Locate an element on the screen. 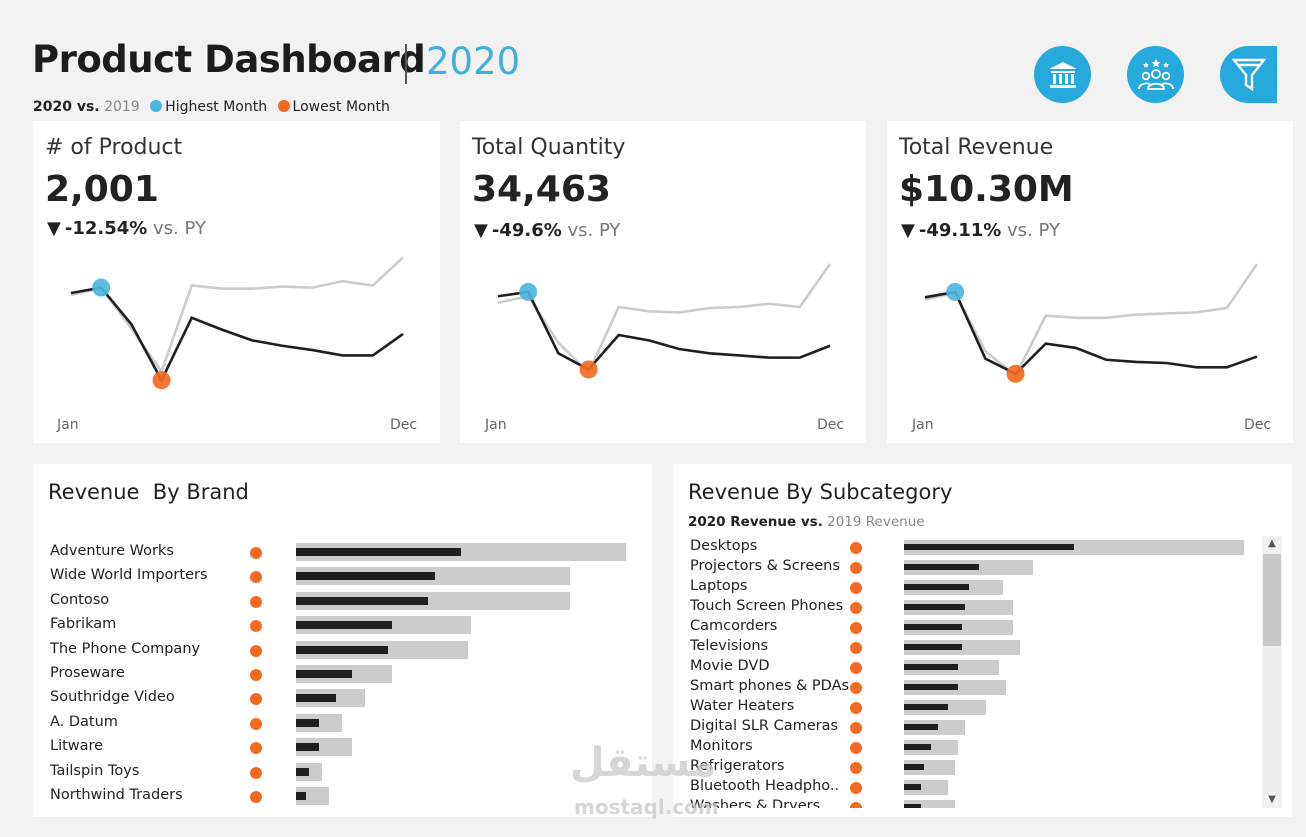  scroll-up-icon: ▲ is located at coordinates (1272, 543).